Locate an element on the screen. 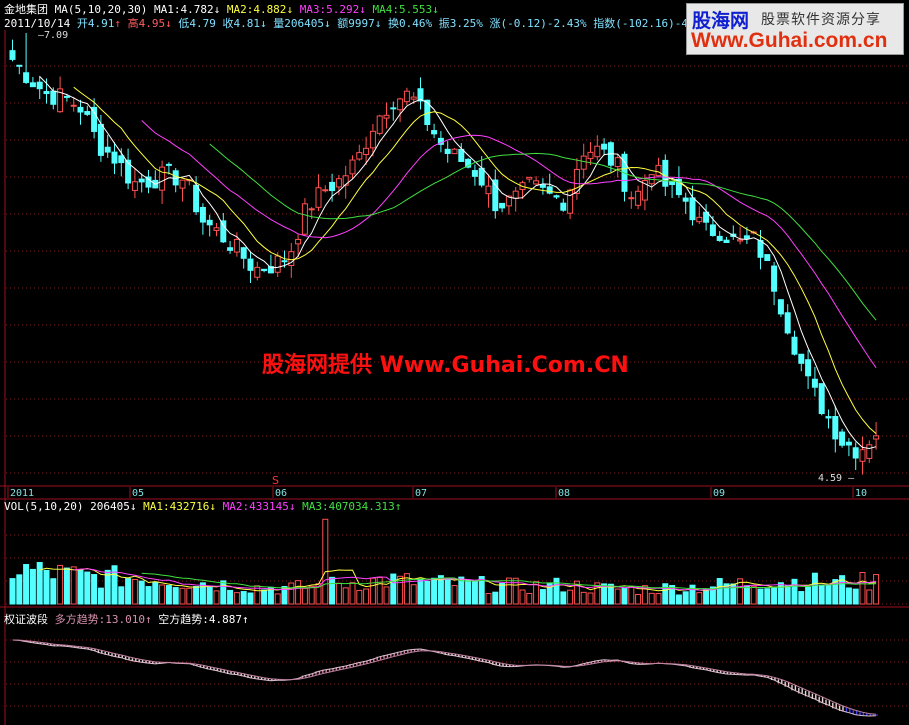 The image size is (909, 725). volume-value: 量206405 is located at coordinates (298, 23).